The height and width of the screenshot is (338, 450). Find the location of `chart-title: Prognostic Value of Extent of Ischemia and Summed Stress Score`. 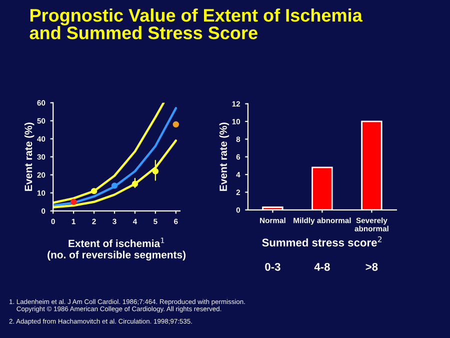

chart-title: Prognostic Value of Extent of Ischemia and Summed Stress Score is located at coordinates (196, 24).